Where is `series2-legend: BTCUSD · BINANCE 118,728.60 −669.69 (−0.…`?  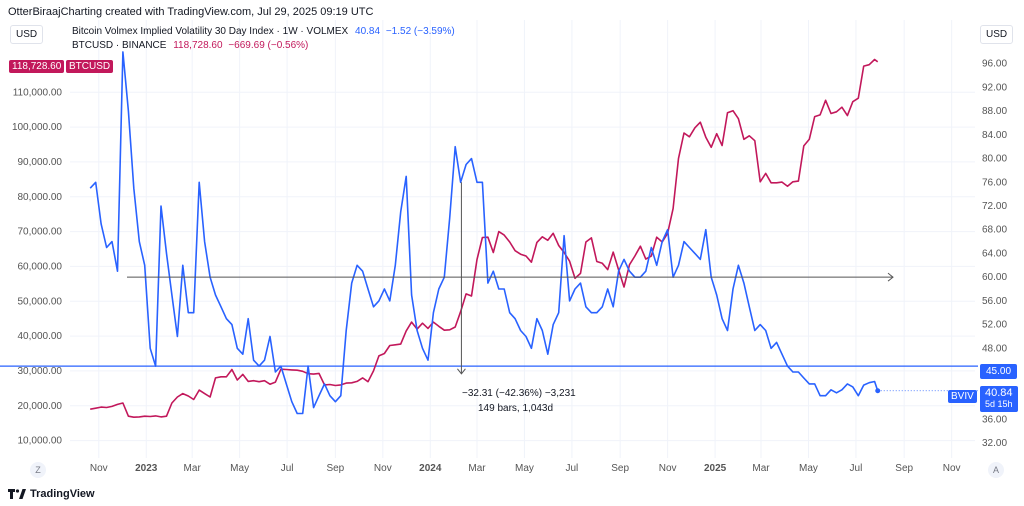
series2-legend: BTCUSD · BINANCE 118,728.60 −669.69 (−0.… is located at coordinates (190, 45).